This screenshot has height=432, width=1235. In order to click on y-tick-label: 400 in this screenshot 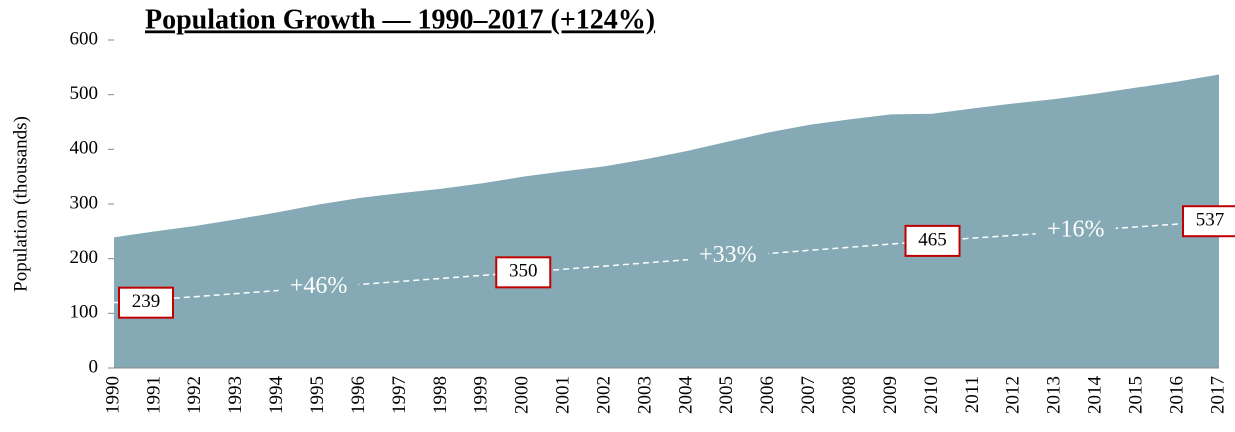, I will do `click(84, 148)`.